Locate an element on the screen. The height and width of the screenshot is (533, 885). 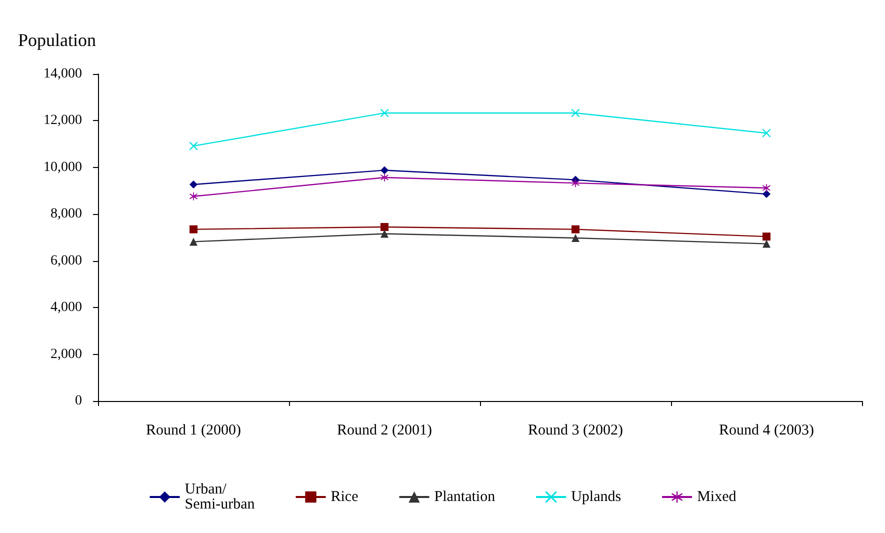
x-tick-label: Round 1 (2000) is located at coordinates (193, 430).